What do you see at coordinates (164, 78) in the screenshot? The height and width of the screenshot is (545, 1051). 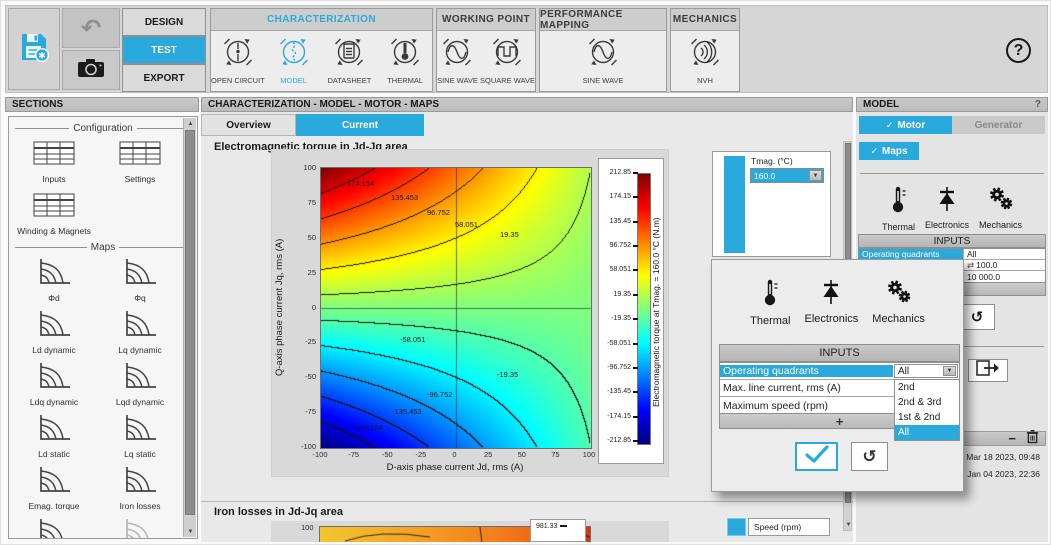 I see `mode-button-export: EXPORT` at bounding box center [164, 78].